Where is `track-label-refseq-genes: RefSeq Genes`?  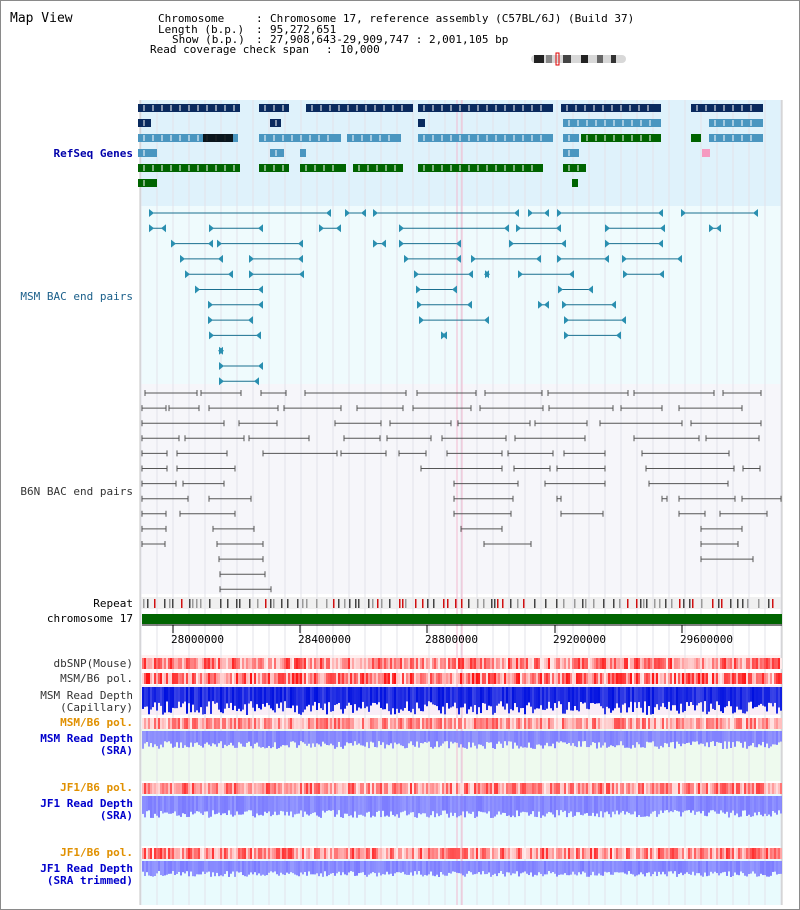 track-label-refseq-genes: RefSeq Genes is located at coordinates (93, 153).